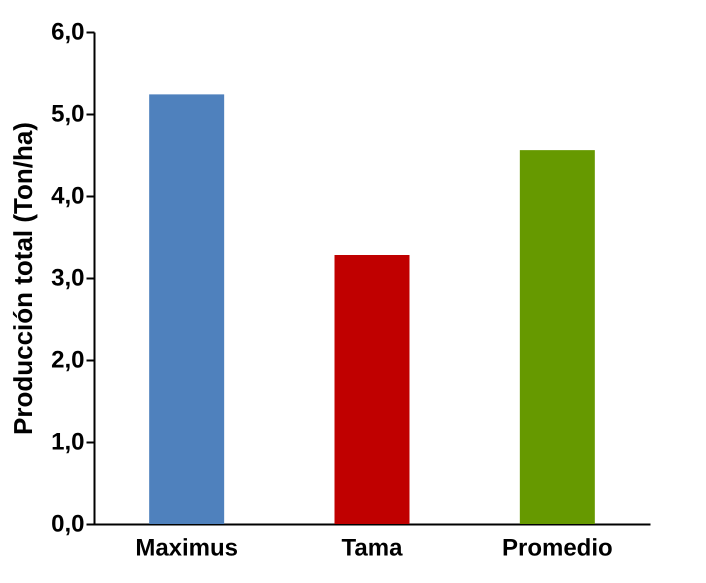  What do you see at coordinates (186, 548) in the screenshot?
I see `x-tick-label: Maximus` at bounding box center [186, 548].